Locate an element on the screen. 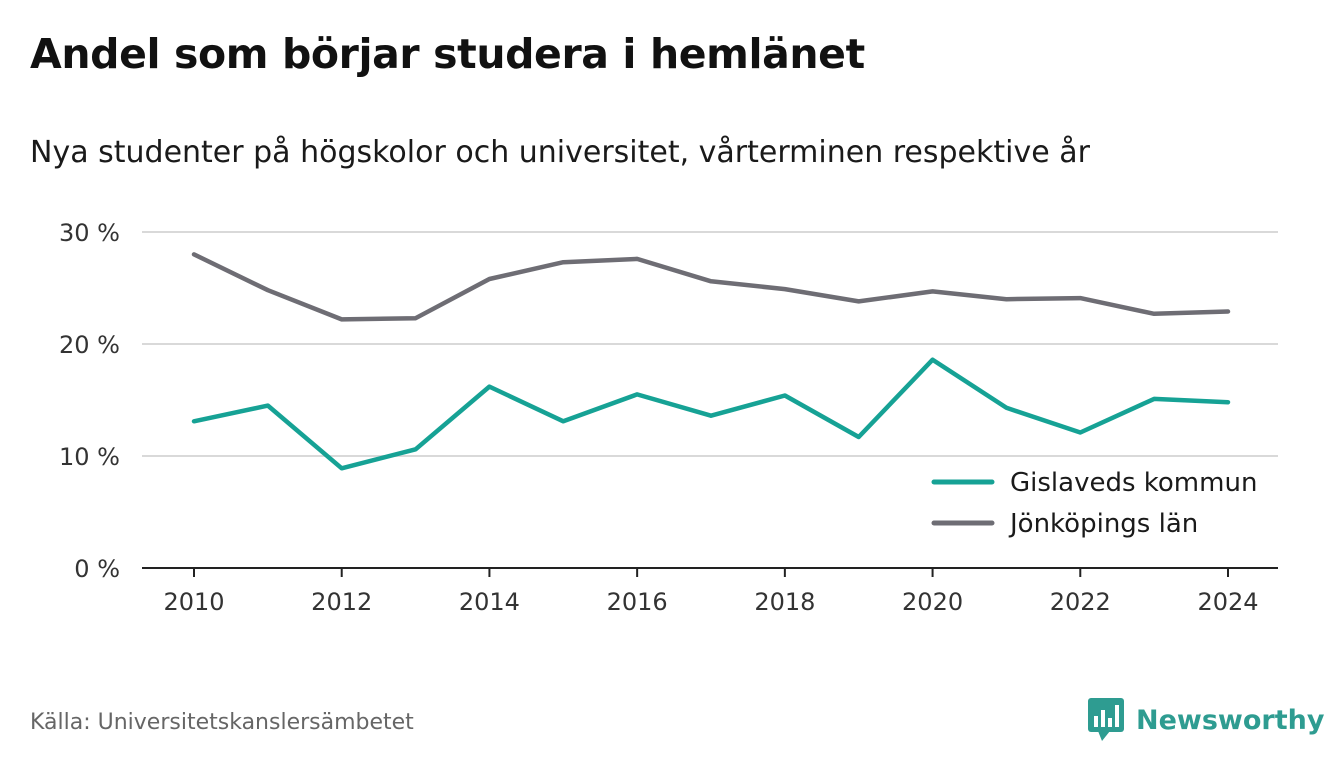 This screenshot has height=771, width=1340. x-tick-label: 2018 is located at coordinates (784, 602).